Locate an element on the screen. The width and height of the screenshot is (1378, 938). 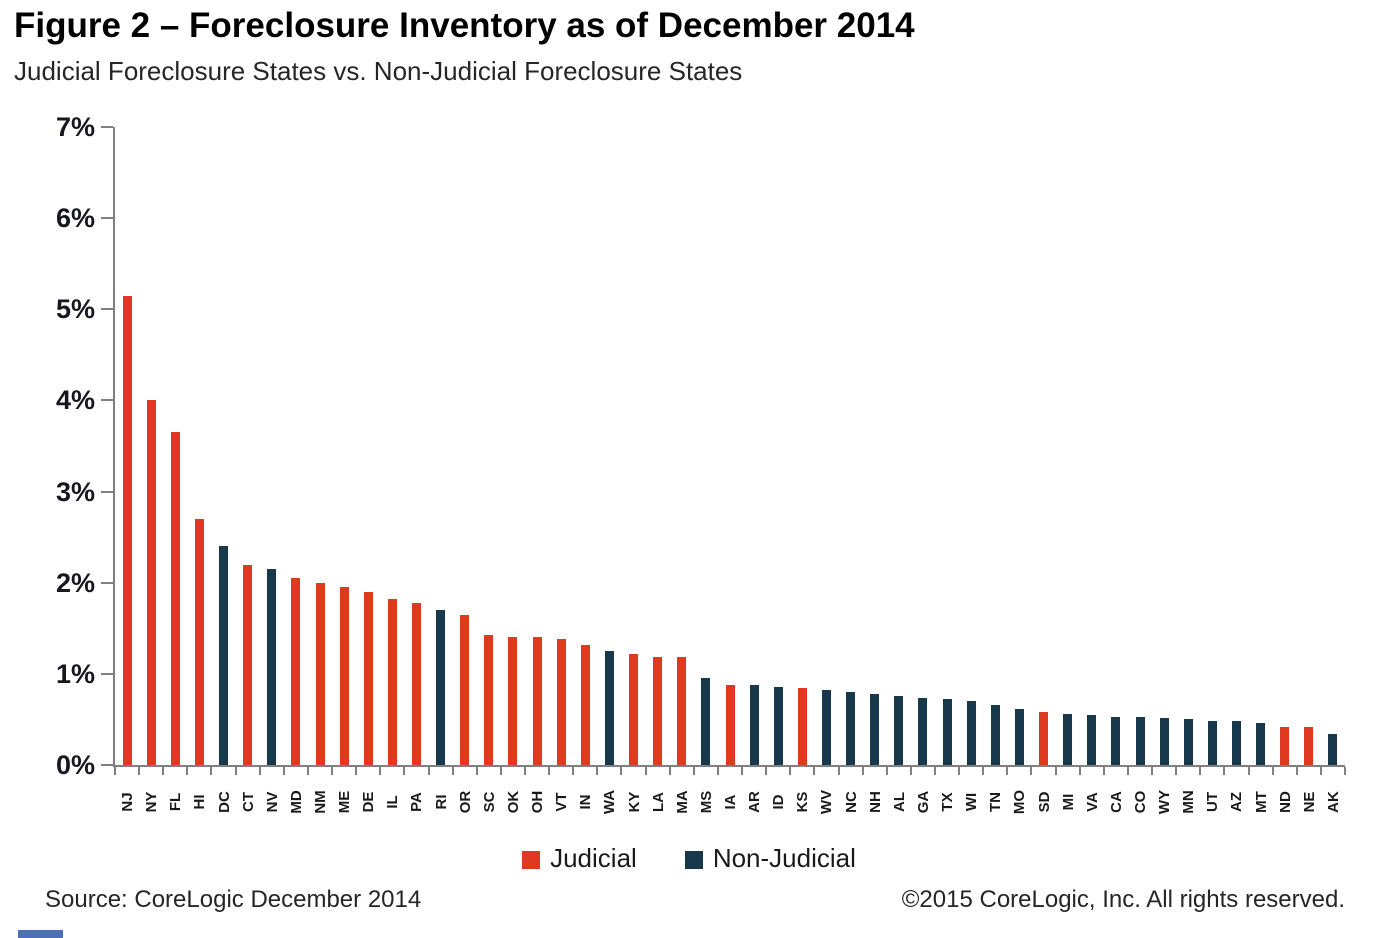
x-axis-label: MS is located at coordinates (706, 802).